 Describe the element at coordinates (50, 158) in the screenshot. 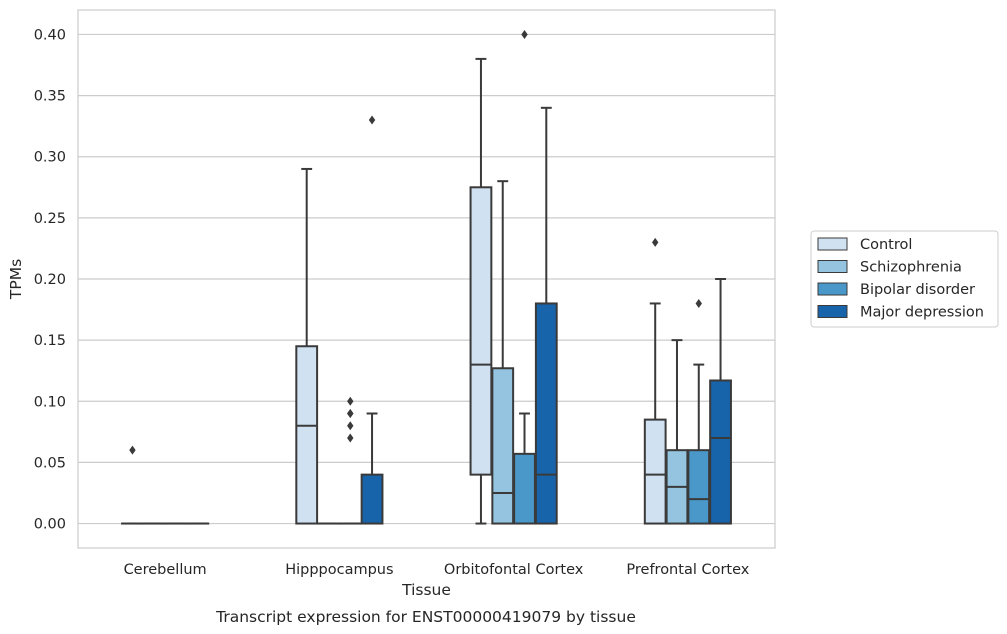

I see `y-tick-label: 0.30` at that location.